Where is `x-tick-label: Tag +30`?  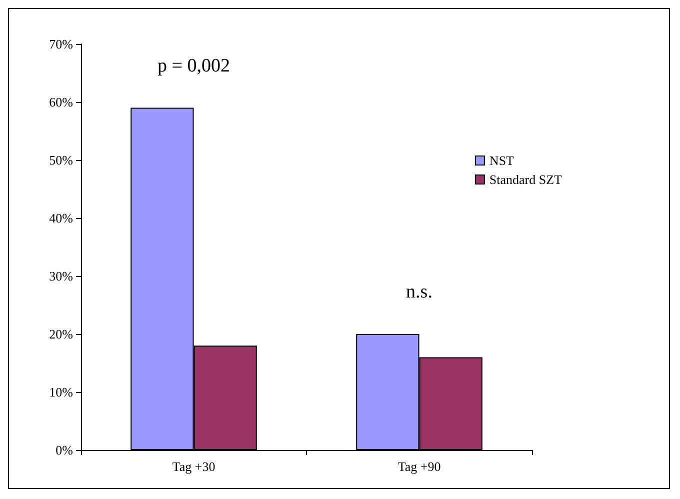
x-tick-label: Tag +30 is located at coordinates (194, 466).